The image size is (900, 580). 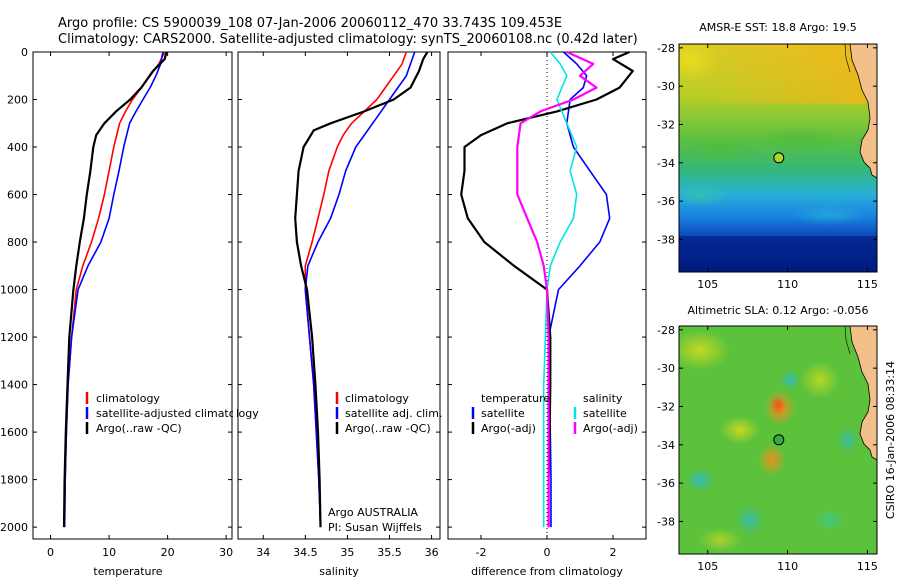 What do you see at coordinates (168, 552) in the screenshot?
I see `x-tick-label: 20` at bounding box center [168, 552].